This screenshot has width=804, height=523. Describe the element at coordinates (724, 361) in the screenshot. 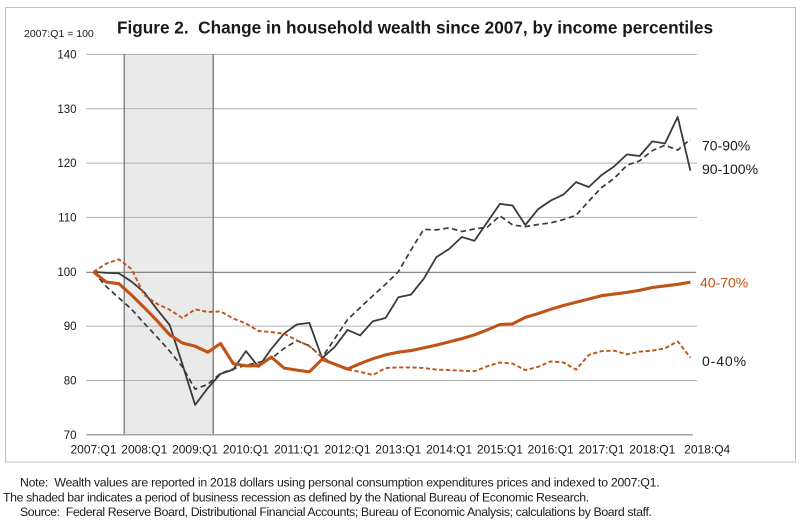

I see `svg-text: 0-40%` at that location.